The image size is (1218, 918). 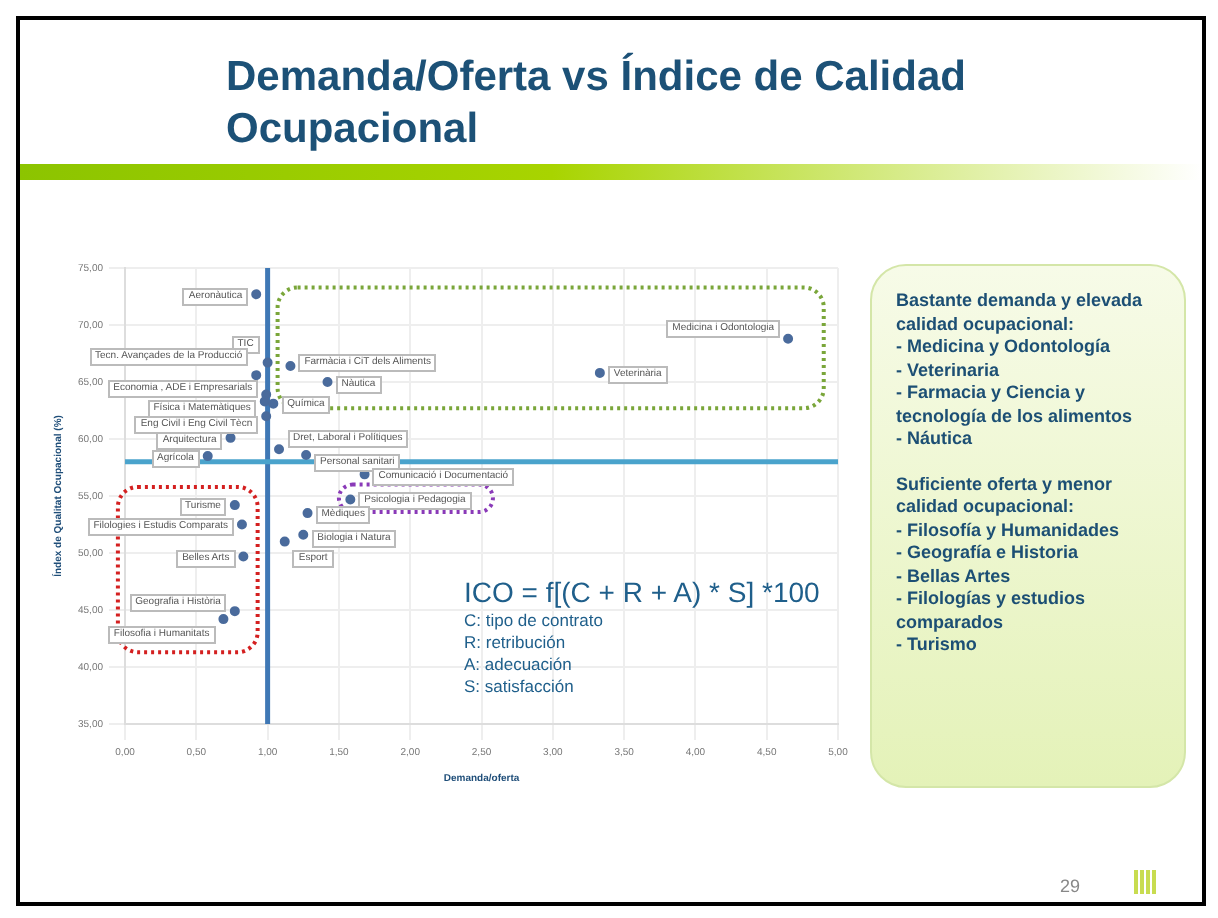 What do you see at coordinates (949, 370) in the screenshot?
I see `text: - Veterinaria` at bounding box center [949, 370].